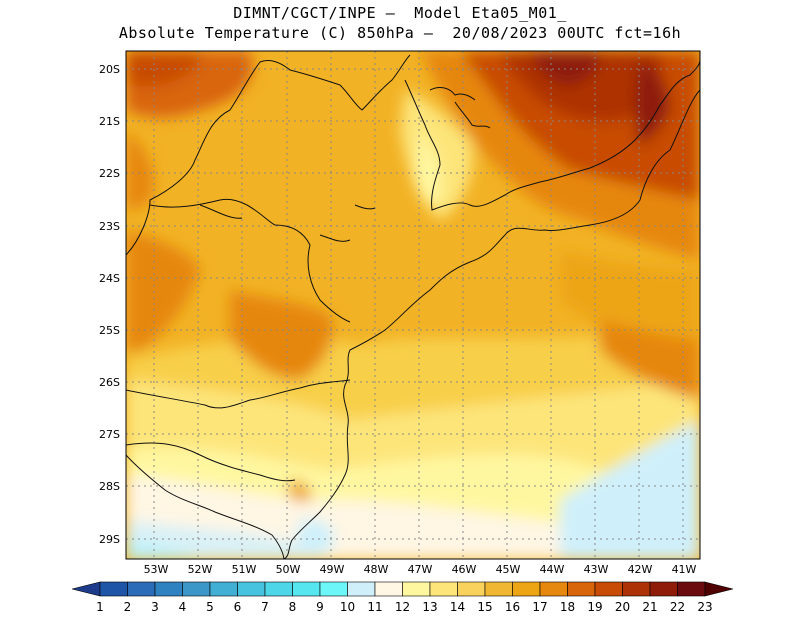 Image resolution: width=800 pixels, height=618 pixels. Describe the element at coordinates (200, 569) in the screenshot. I see `lon-label-52w: 52W` at that location.